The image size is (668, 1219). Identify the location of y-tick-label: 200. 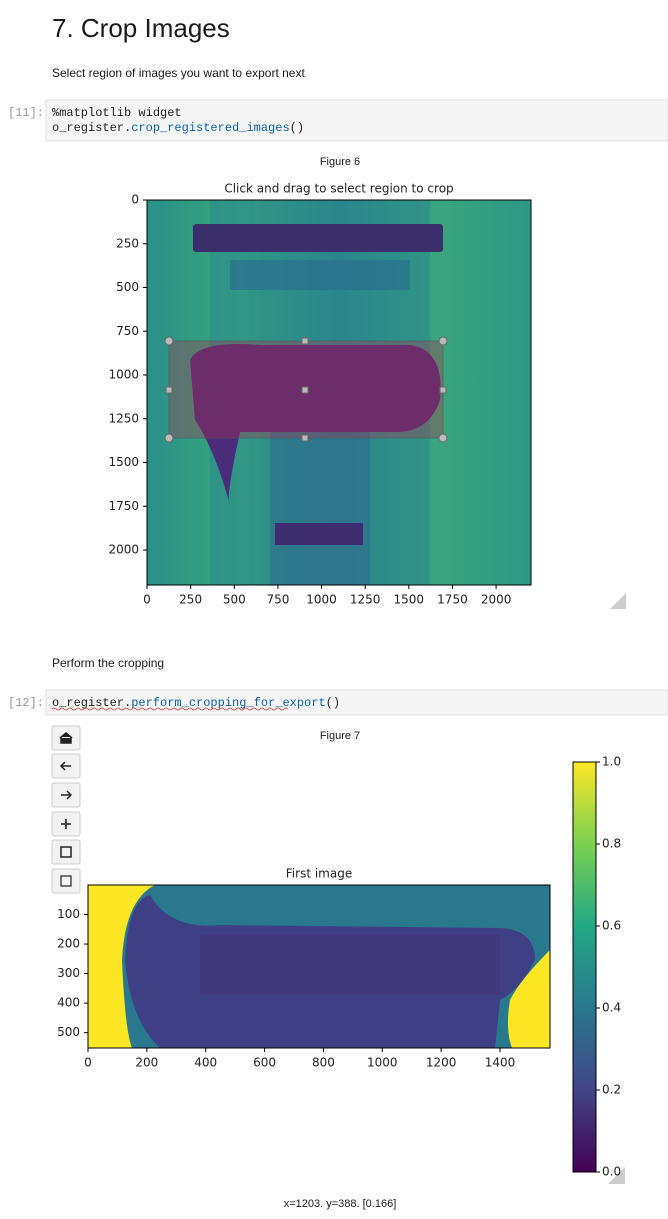
(68, 944).